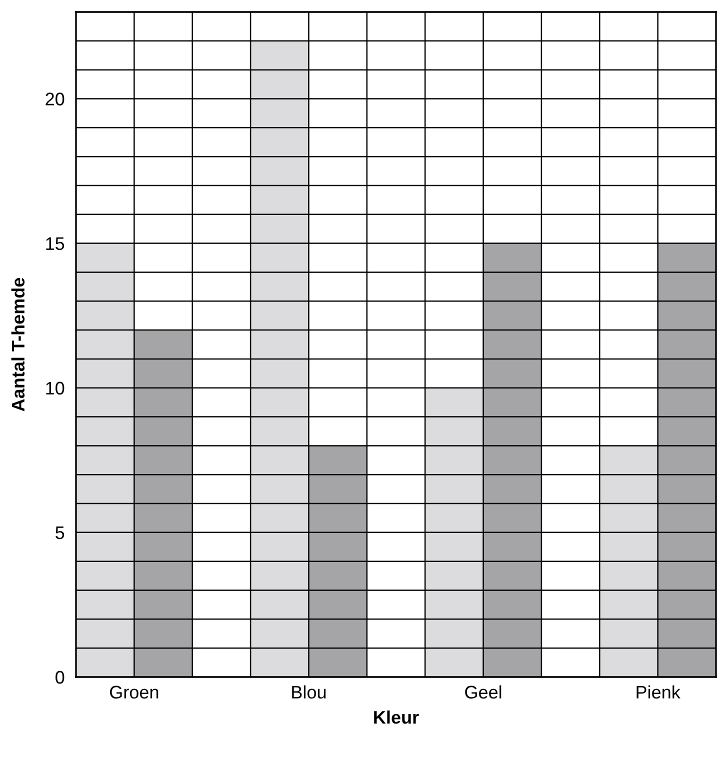 The image size is (725, 760). Describe the element at coordinates (60, 677) in the screenshot. I see `y-tick-label: 0` at that location.